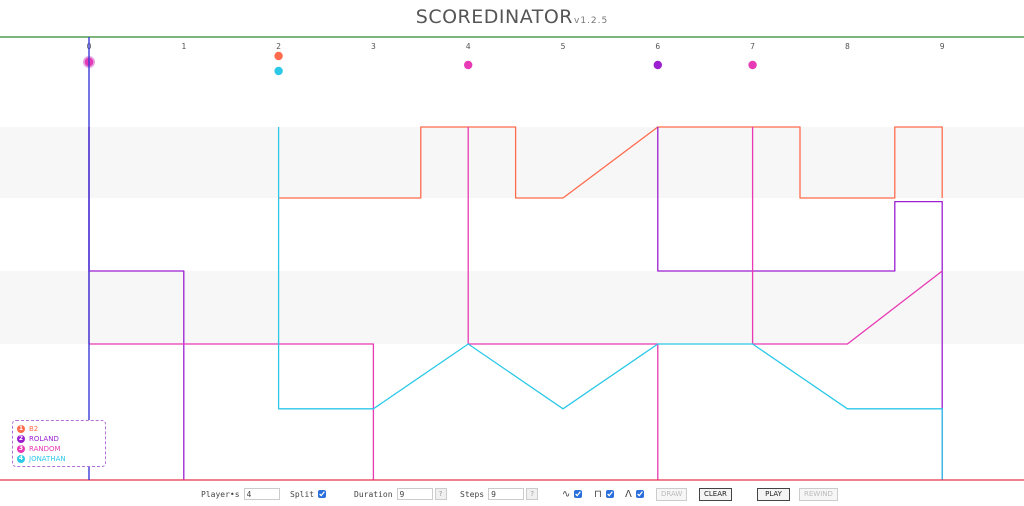 Image resolution: width=1024 pixels, height=506 pixels. Describe the element at coordinates (715, 494) in the screenshot. I see `clear-button: CLEAR` at that location.